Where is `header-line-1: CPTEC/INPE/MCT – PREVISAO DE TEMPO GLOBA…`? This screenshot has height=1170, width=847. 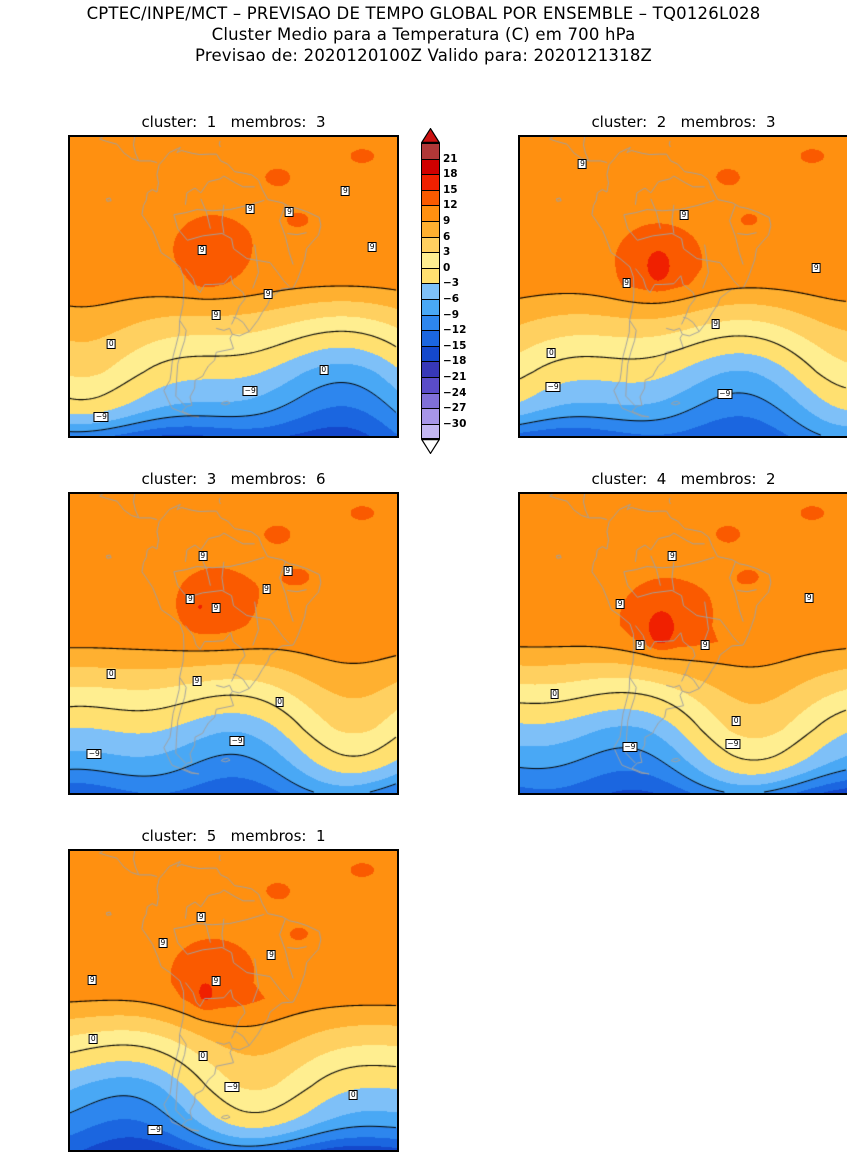 header-line-1: CPTEC/INPE/MCT – PREVISAO DE TEMPO GLOBA… is located at coordinates (423, 13).